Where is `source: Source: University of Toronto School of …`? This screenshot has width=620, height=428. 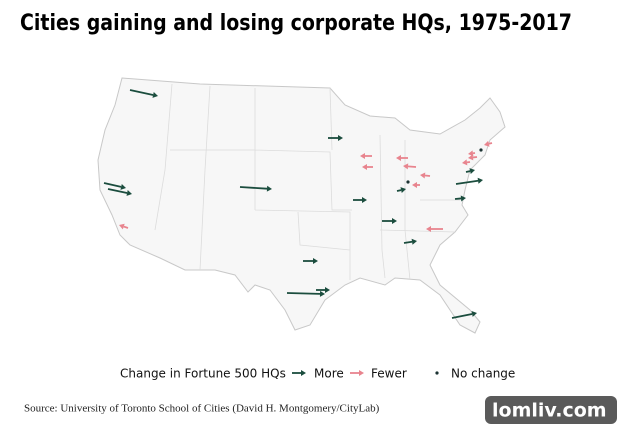 source: Source: University of Toronto School of … is located at coordinates (202, 409).